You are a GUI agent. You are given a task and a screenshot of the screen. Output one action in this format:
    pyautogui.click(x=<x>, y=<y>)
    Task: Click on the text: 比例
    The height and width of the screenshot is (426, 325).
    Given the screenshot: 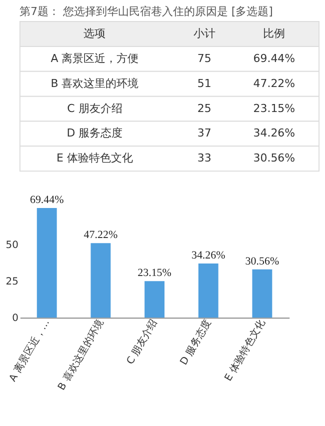 What is the action you would take?
    pyautogui.click(x=274, y=33)
    